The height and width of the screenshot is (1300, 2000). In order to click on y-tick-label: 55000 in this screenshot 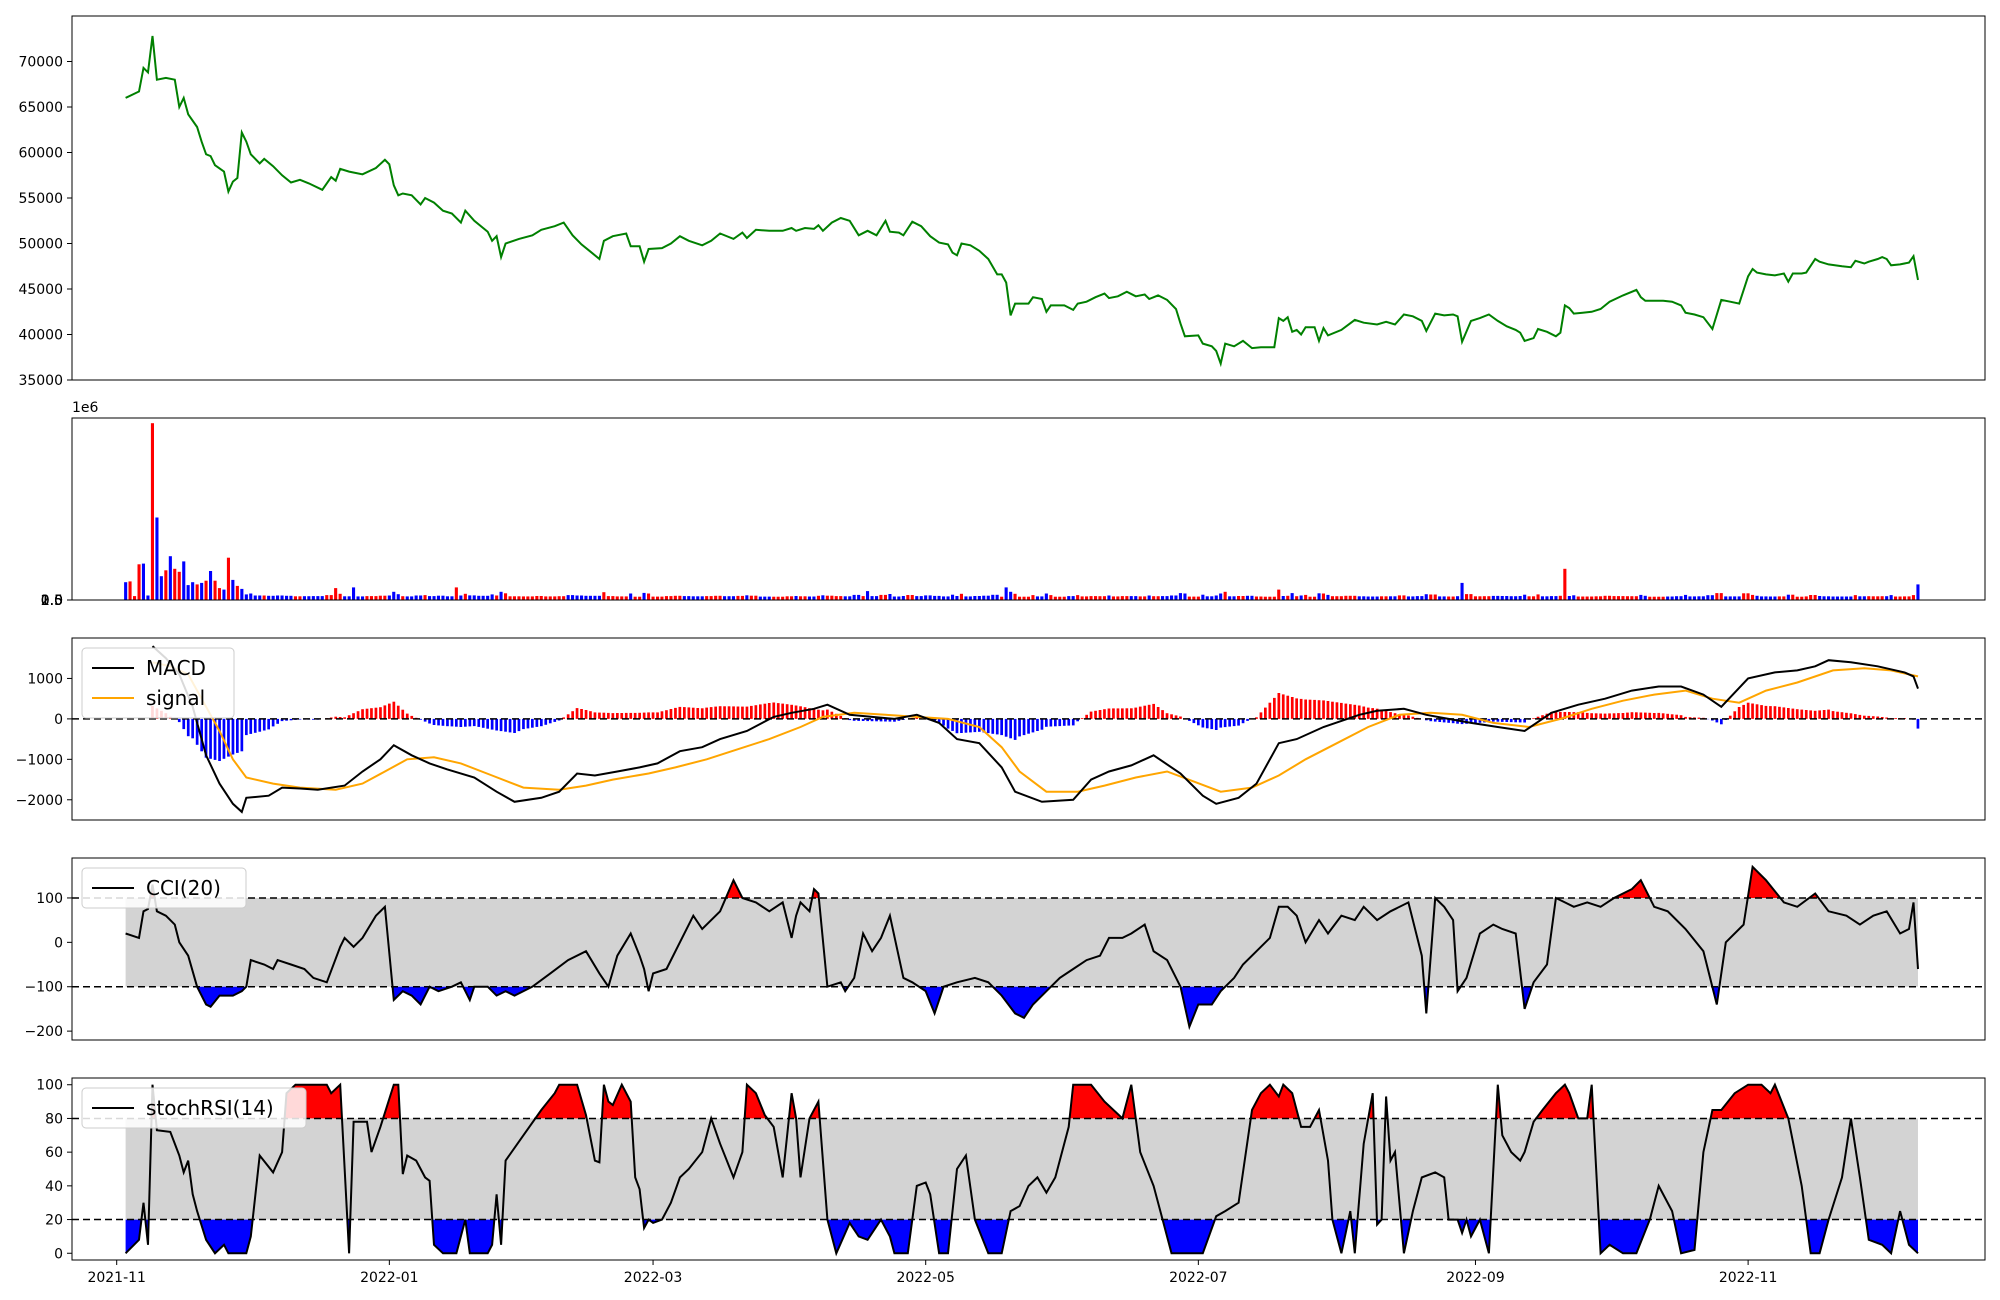, I will do `click(40, 199)`.